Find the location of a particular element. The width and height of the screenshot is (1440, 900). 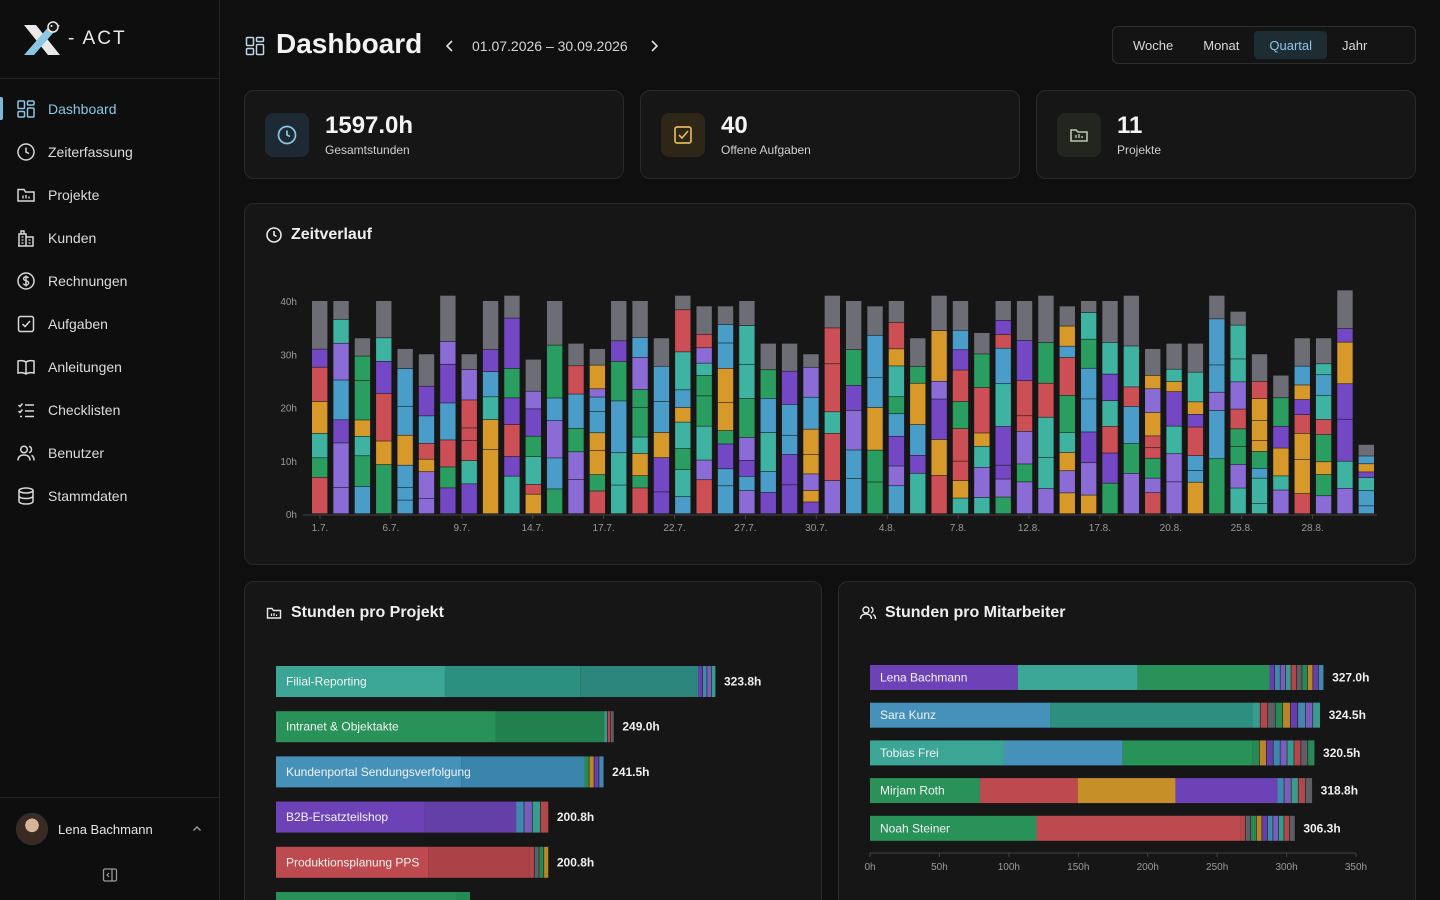

sidebar-item-aufgaben: Aufgaben is located at coordinates (109, 323).